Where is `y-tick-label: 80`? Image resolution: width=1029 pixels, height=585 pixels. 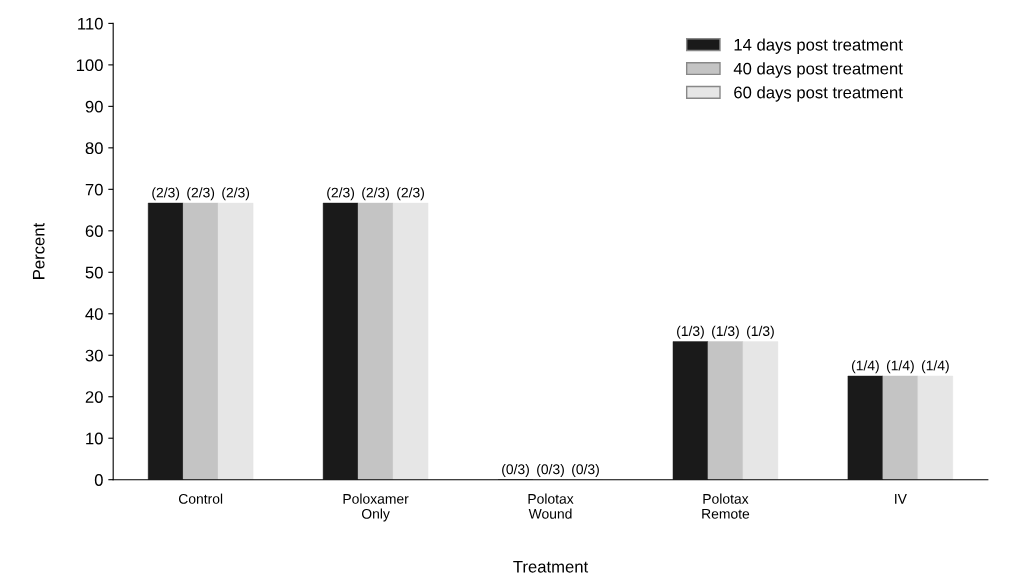
y-tick-label: 80 is located at coordinates (94, 148).